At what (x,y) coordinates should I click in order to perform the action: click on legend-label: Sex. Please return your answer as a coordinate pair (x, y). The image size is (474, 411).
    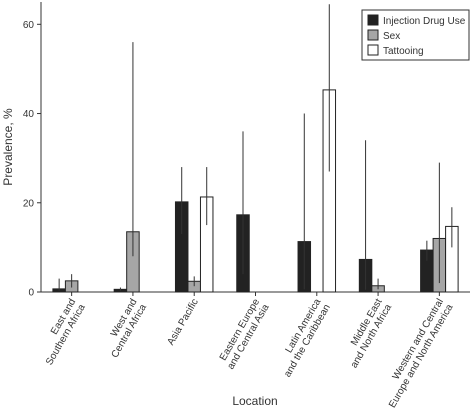
    Looking at the image, I should click on (391, 36).